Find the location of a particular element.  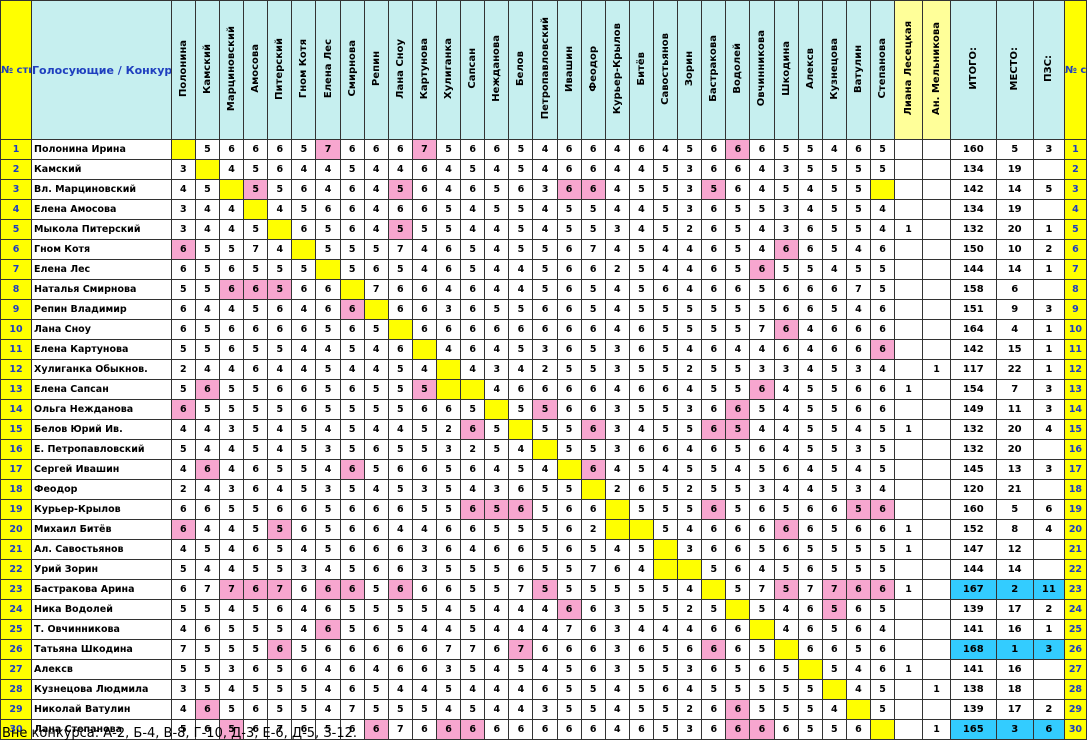

header-number-right: № сти хо is located at coordinates (1075, 70).